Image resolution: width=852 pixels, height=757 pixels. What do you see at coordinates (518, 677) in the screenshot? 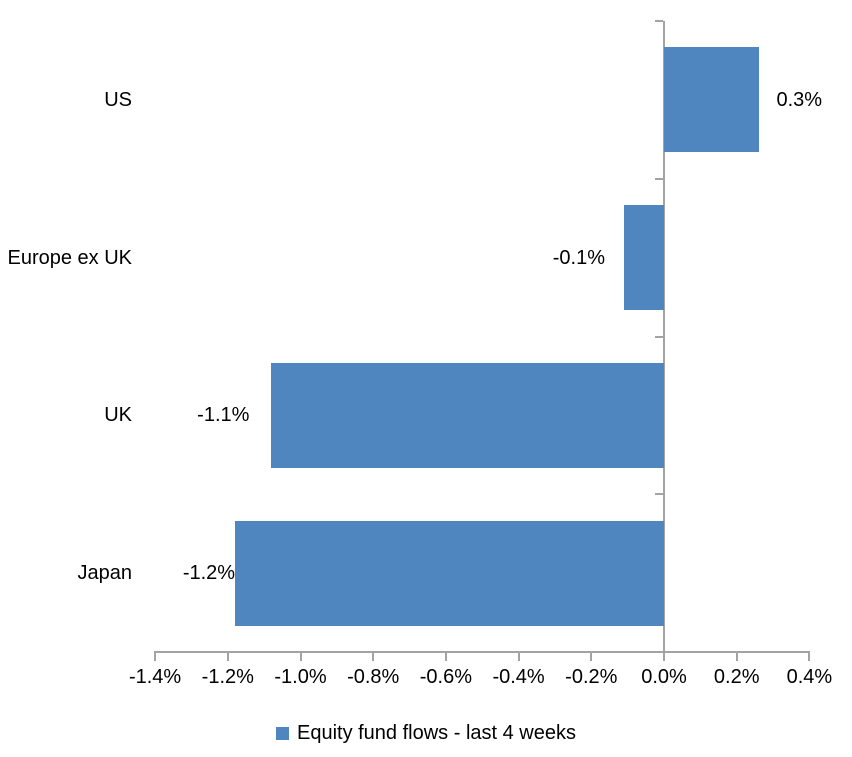
I see `x-axis-tick-label: -0.4%` at bounding box center [518, 677].